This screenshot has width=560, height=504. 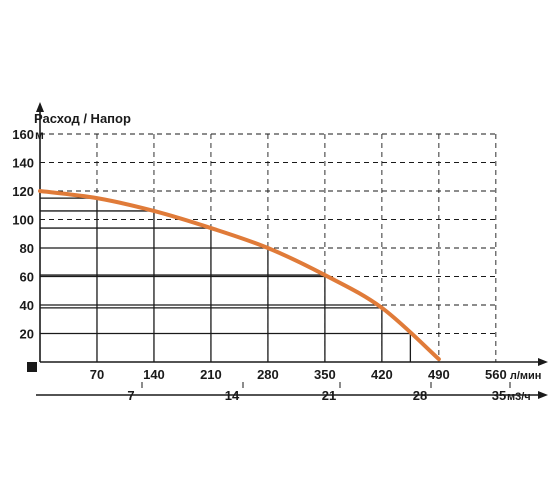 I want to click on x-primary-tick-label: 490, so click(x=439, y=374).